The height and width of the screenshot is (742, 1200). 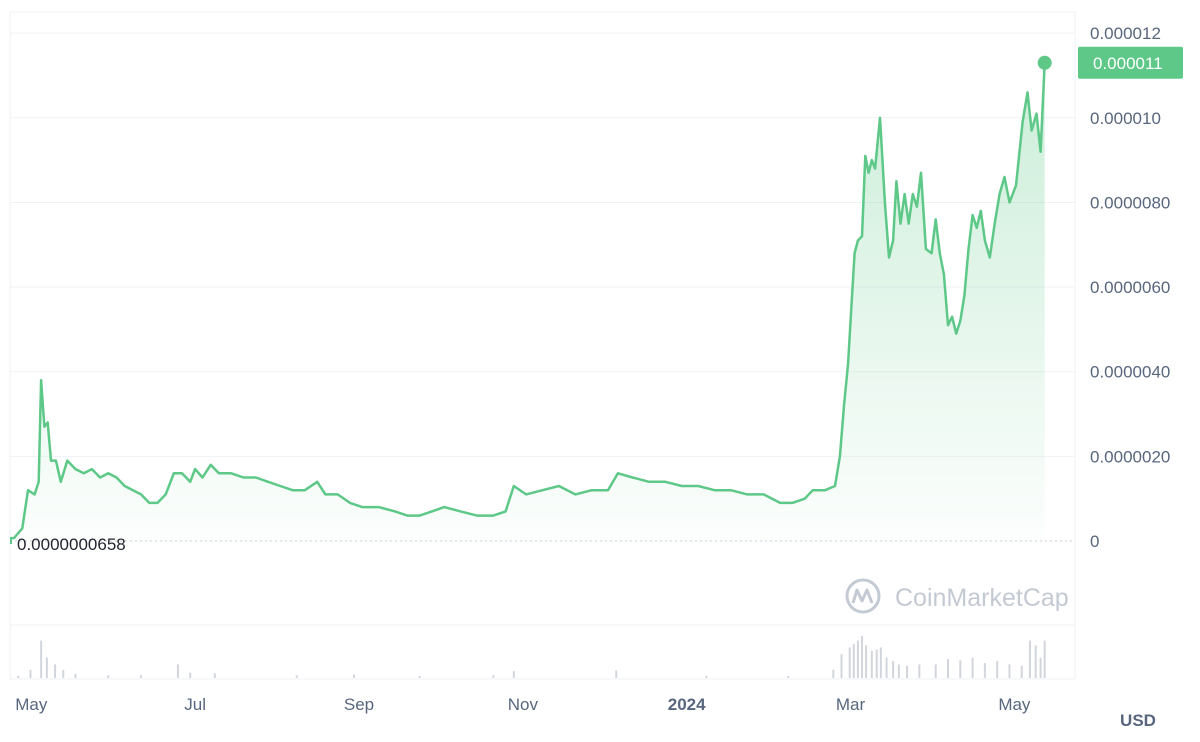 I want to click on x-tick-label: Sep, so click(x=359, y=704).